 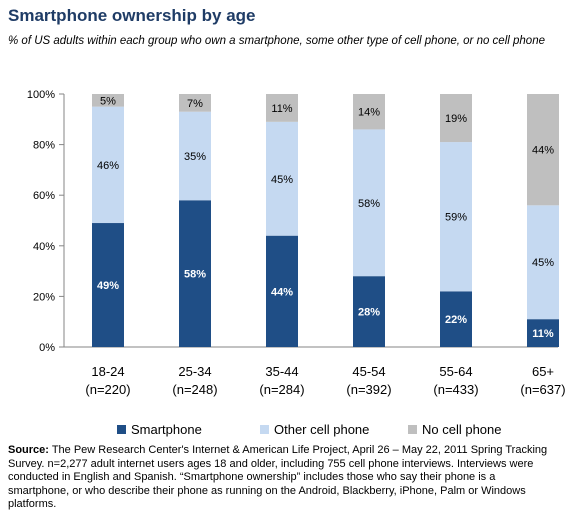 I want to click on data-label: 22%, so click(x=456, y=320).